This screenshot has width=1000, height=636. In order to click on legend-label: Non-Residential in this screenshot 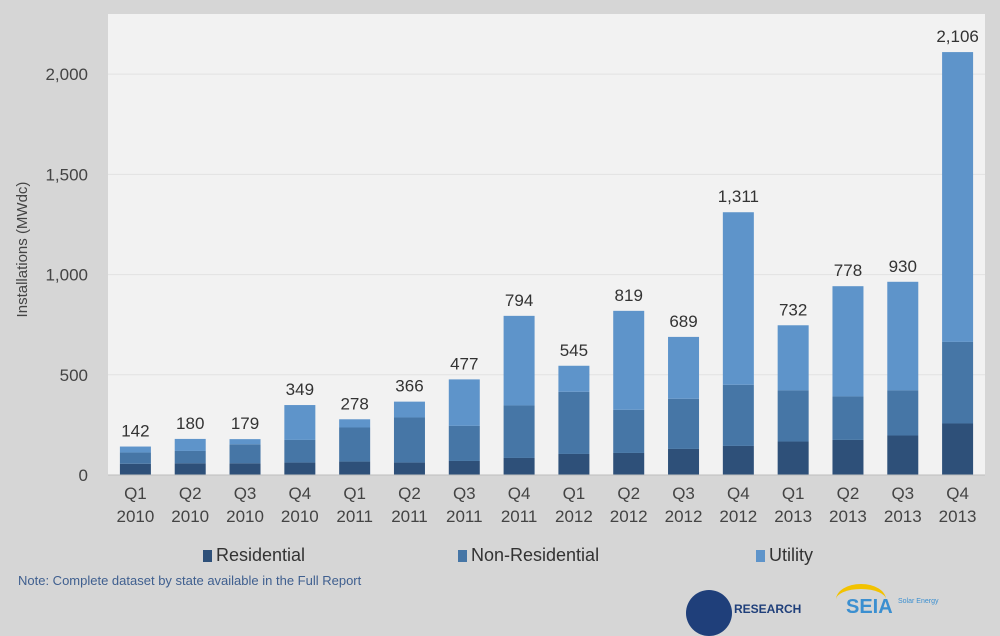, I will do `click(535, 555)`.